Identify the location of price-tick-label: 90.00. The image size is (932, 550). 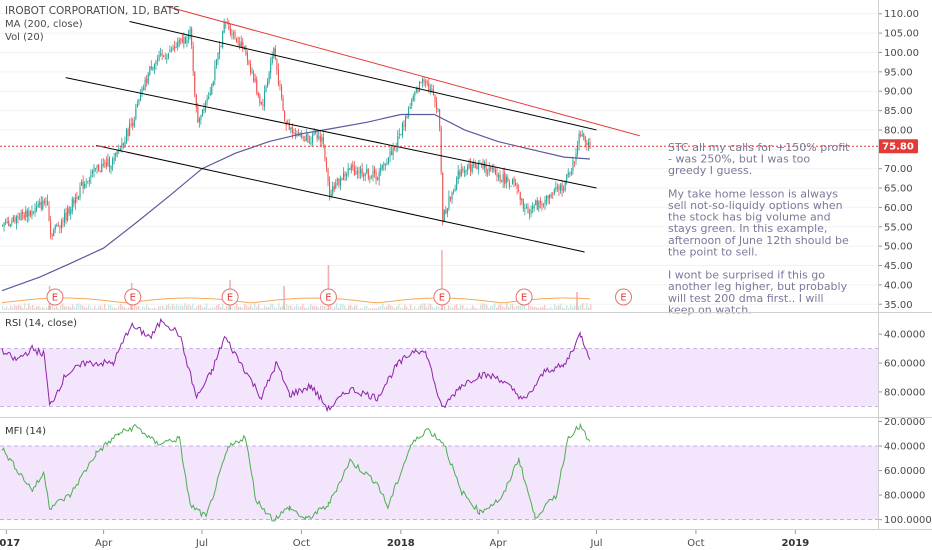
(898, 92).